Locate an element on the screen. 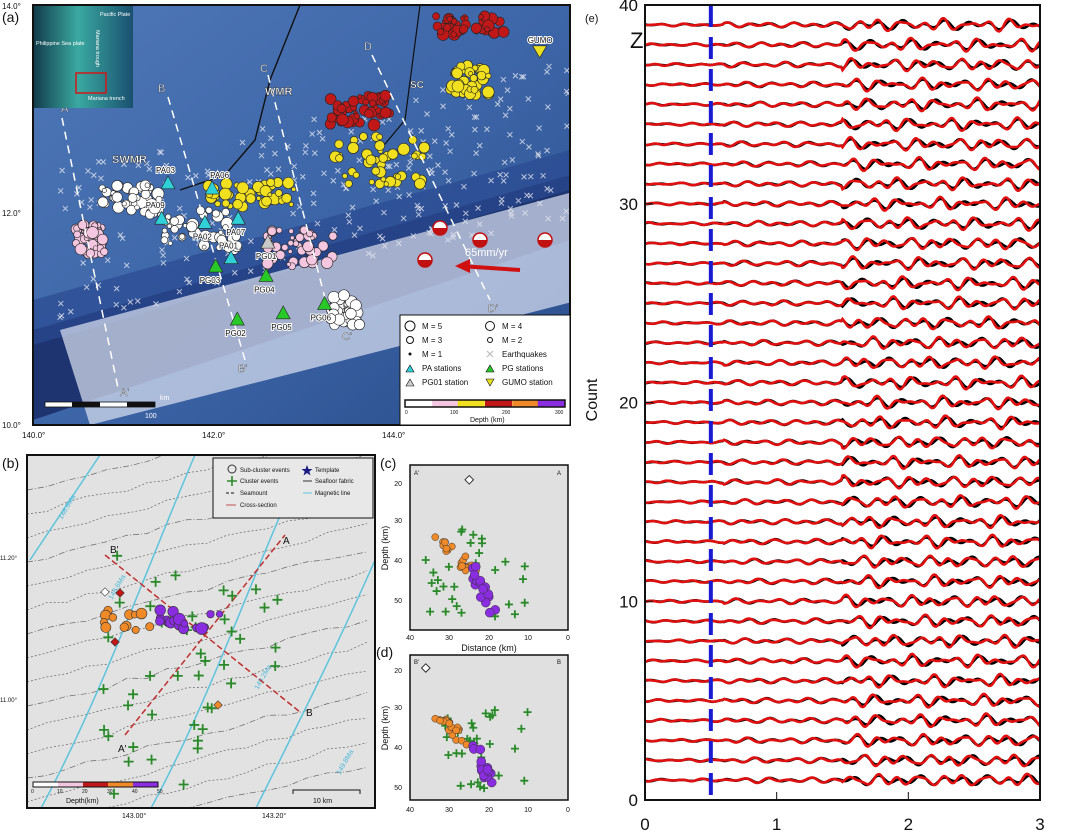 The height and width of the screenshot is (836, 1080). svg-text: M = 5 is located at coordinates (432, 326).